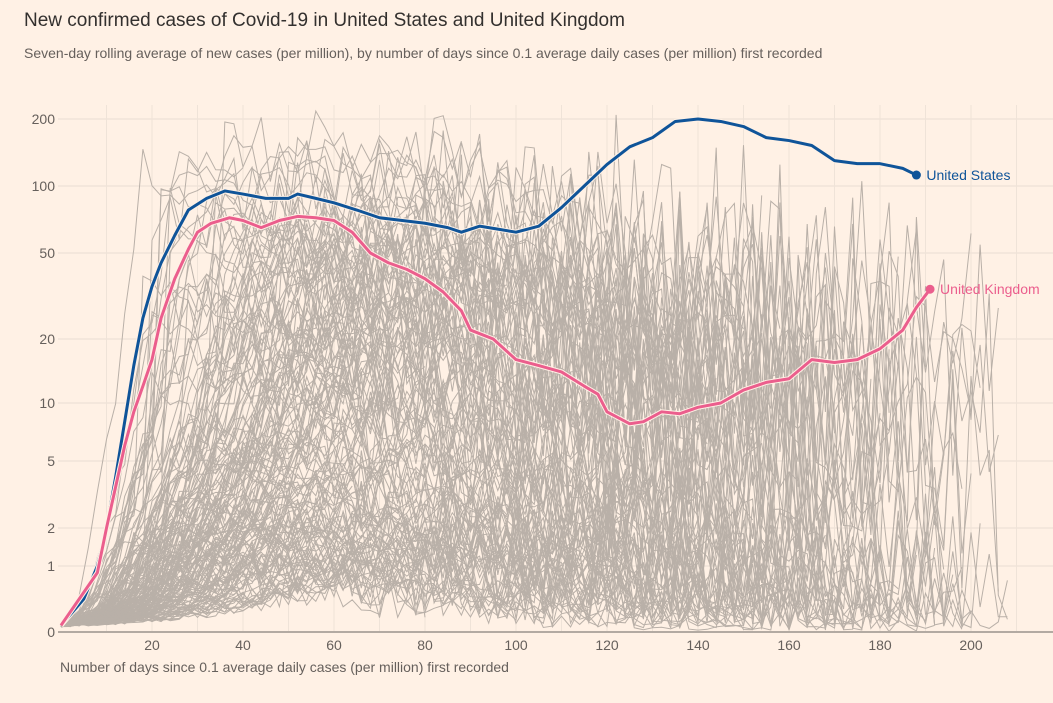  What do you see at coordinates (698, 645) in the screenshot?
I see `x-tick-label: 140` at bounding box center [698, 645].